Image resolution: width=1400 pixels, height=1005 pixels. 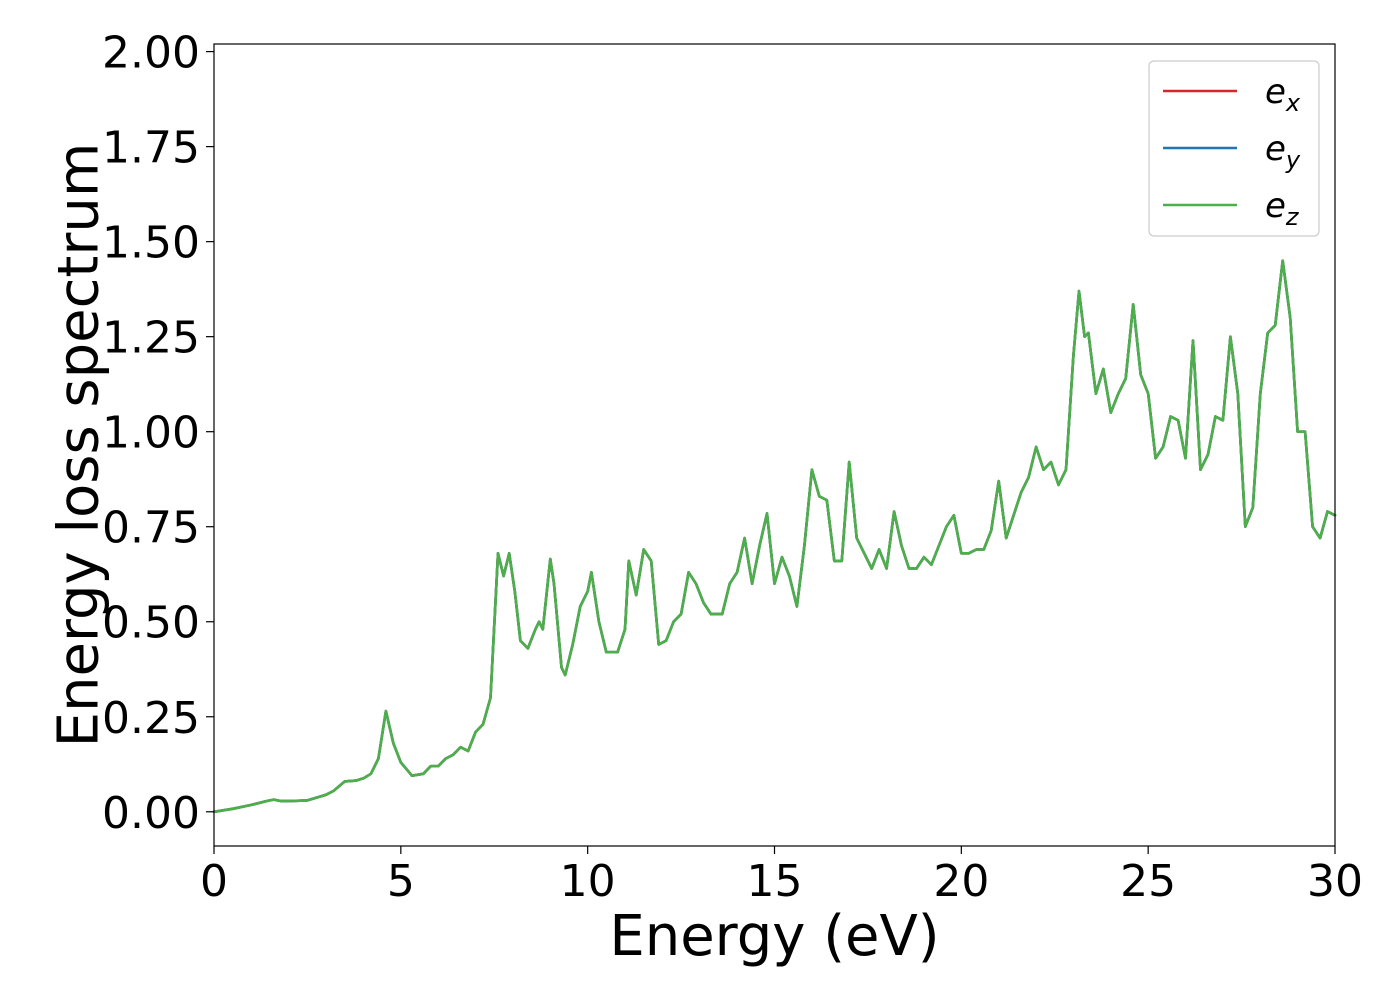 What do you see at coordinates (151, 528) in the screenshot?
I see `y-tick-label: 0.75` at bounding box center [151, 528].